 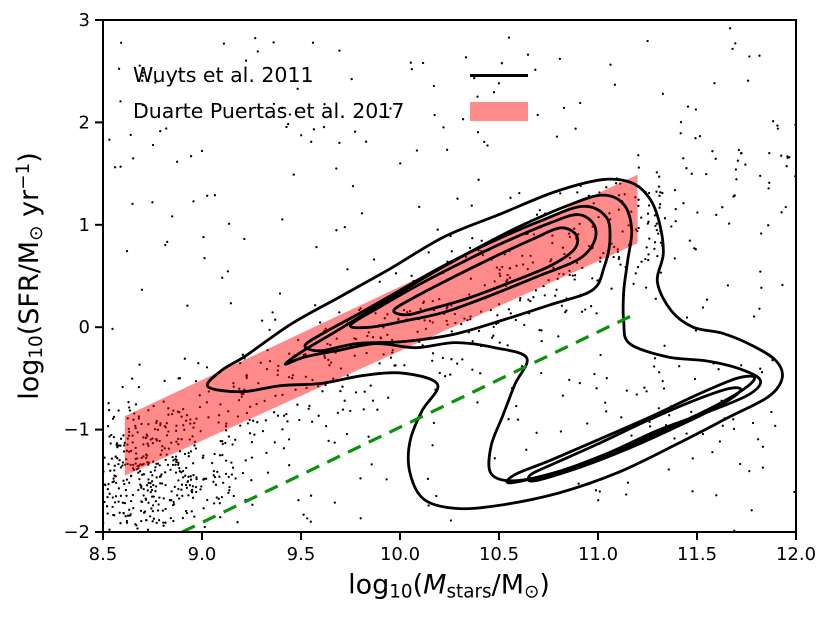 I want to click on axis-label-part: stars, so click(x=469, y=592).